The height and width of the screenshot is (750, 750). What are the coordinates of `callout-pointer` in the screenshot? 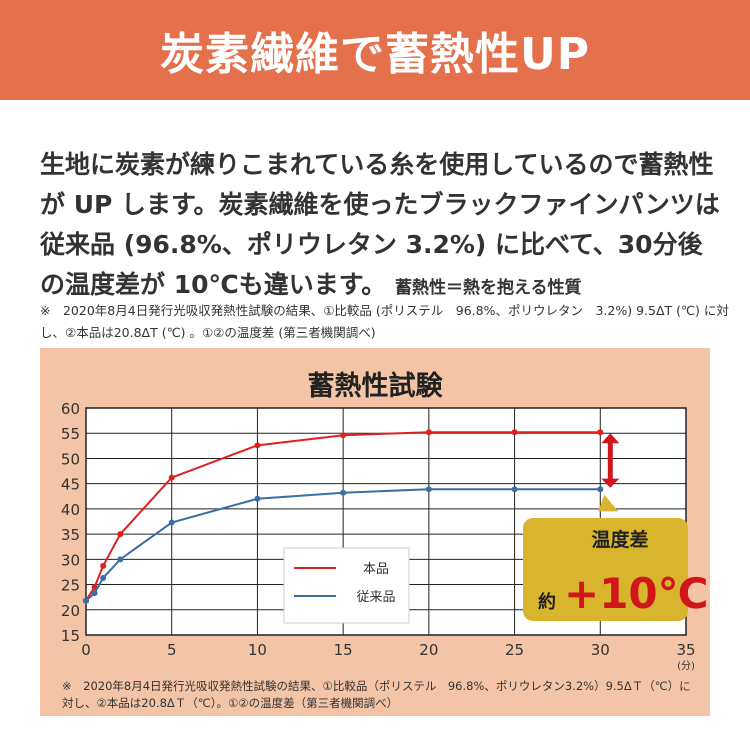 It's located at (608, 503).